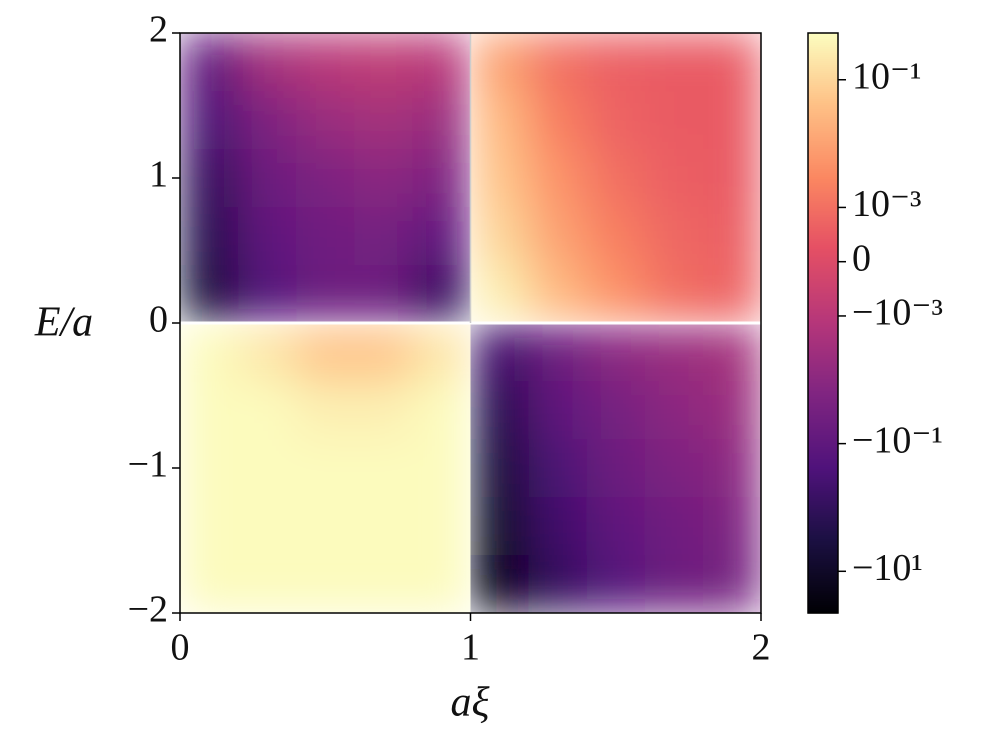  Describe the element at coordinates (886, 76) in the screenshot. I see `colorbar-tick-label: 10⁻¹` at that location.